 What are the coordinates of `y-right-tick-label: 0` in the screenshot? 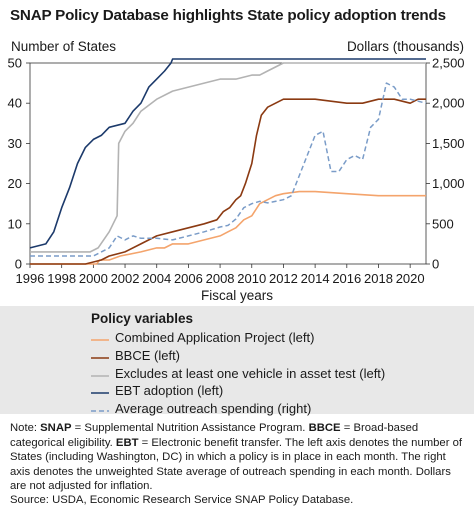 It's located at (435, 264).